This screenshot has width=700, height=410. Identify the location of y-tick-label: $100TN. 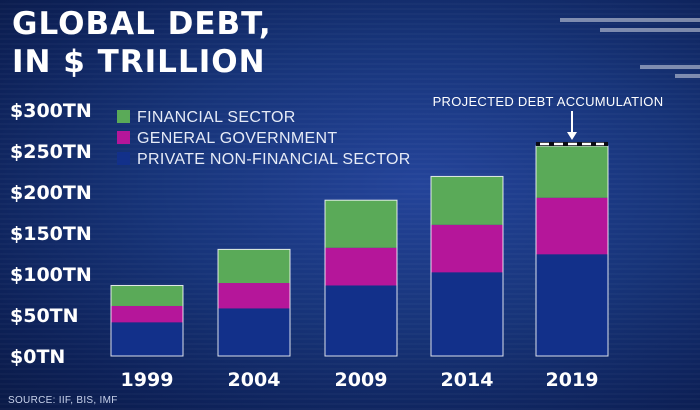
(51, 275).